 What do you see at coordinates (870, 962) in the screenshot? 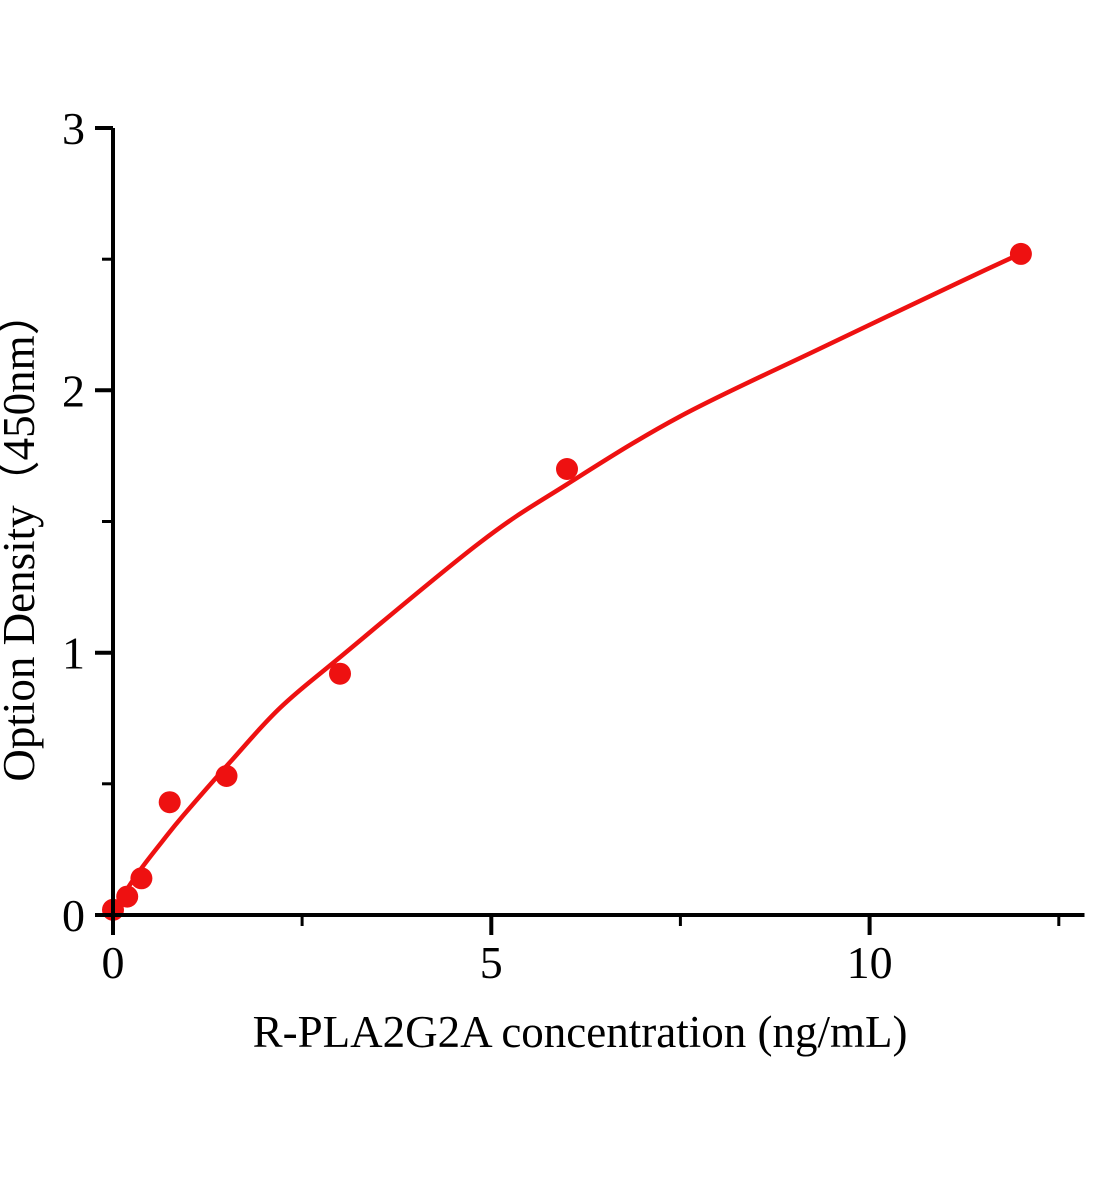
I see `x-tick-label: 10` at bounding box center [870, 962].